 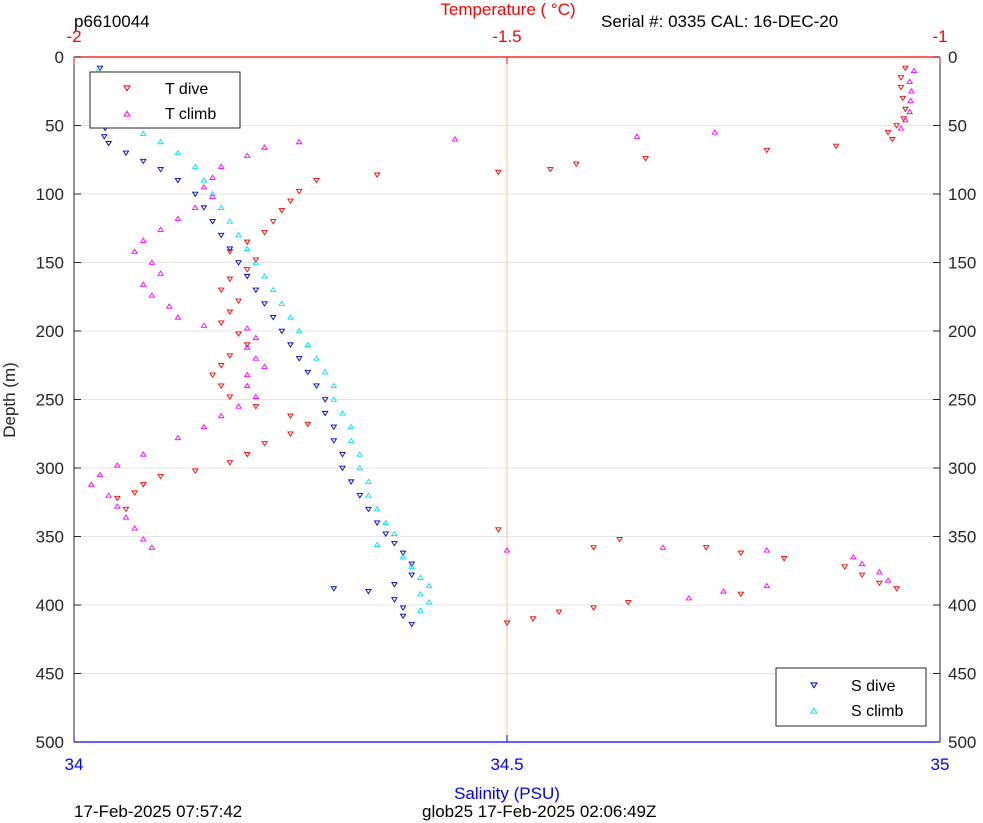 What do you see at coordinates (962, 742) in the screenshot?
I see `depth-tick-label-right: 500` at bounding box center [962, 742].